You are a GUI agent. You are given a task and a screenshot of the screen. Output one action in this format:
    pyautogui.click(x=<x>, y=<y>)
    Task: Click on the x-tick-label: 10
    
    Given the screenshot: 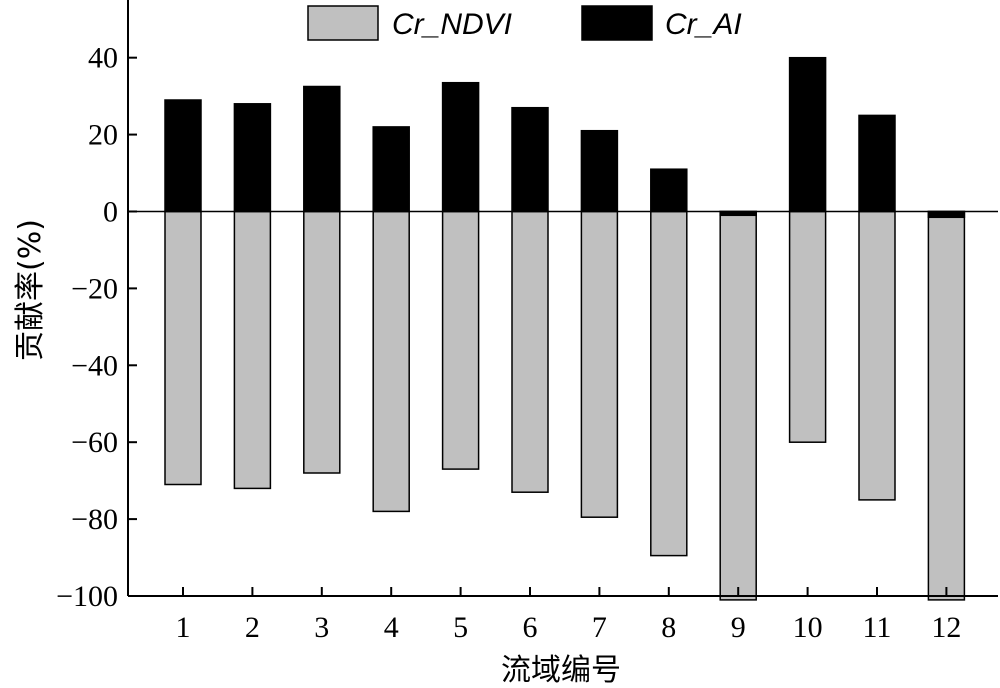 What is the action you would take?
    pyautogui.click(x=808, y=627)
    